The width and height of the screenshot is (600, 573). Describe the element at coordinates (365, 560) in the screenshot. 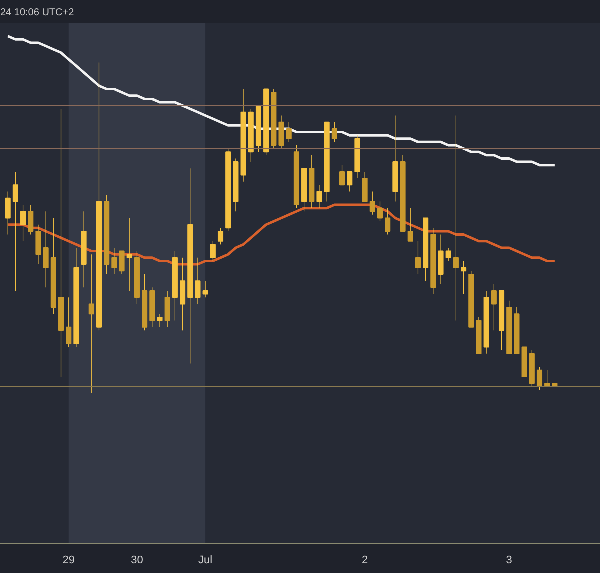

I see `x-tick-label: 2` at that location.